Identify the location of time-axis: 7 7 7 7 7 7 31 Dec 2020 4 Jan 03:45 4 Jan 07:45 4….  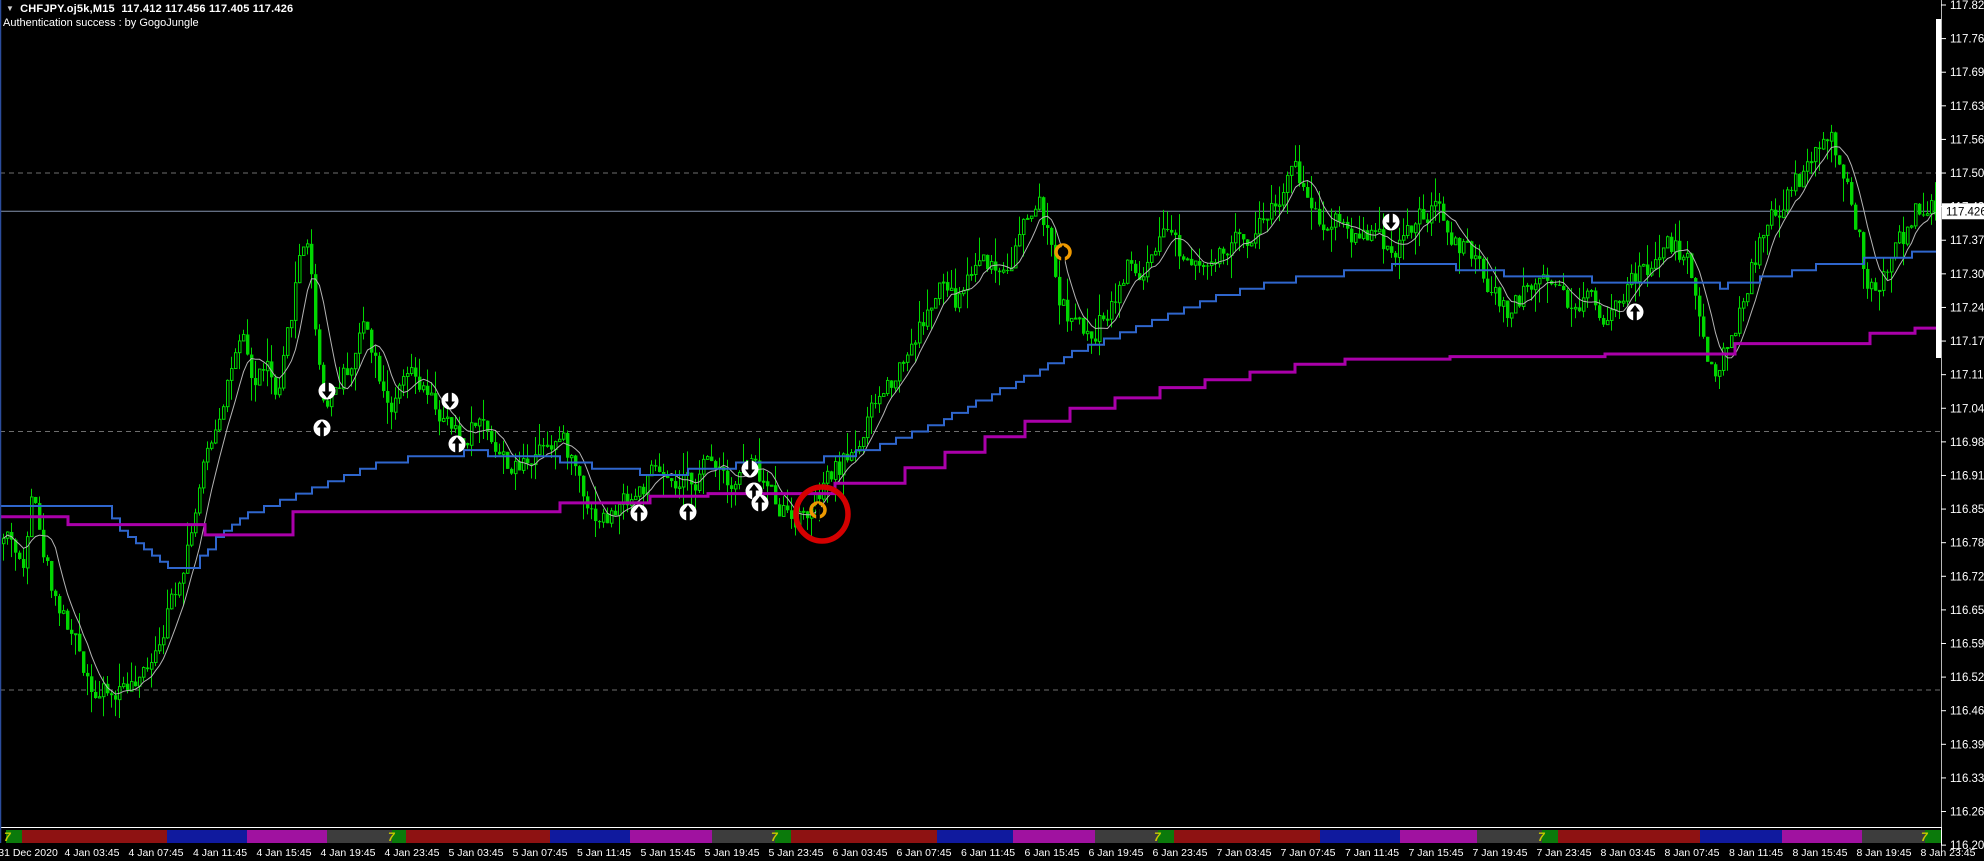
(988, 843).